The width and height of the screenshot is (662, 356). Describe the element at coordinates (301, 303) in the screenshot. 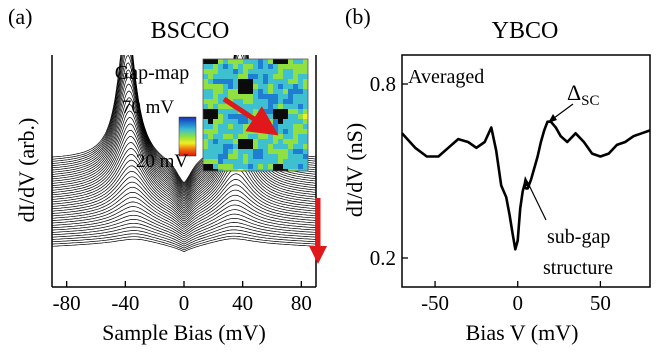

I see `x-tick-label: 80` at that location.